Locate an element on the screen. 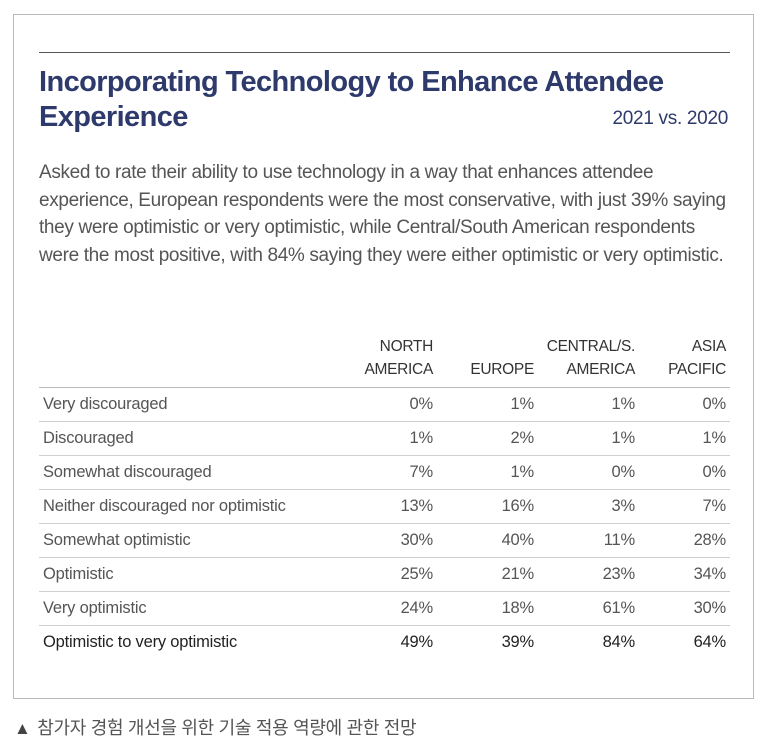  column-header-central-south-america: CENTRAL/S. AMERICA is located at coordinates (588, 361).